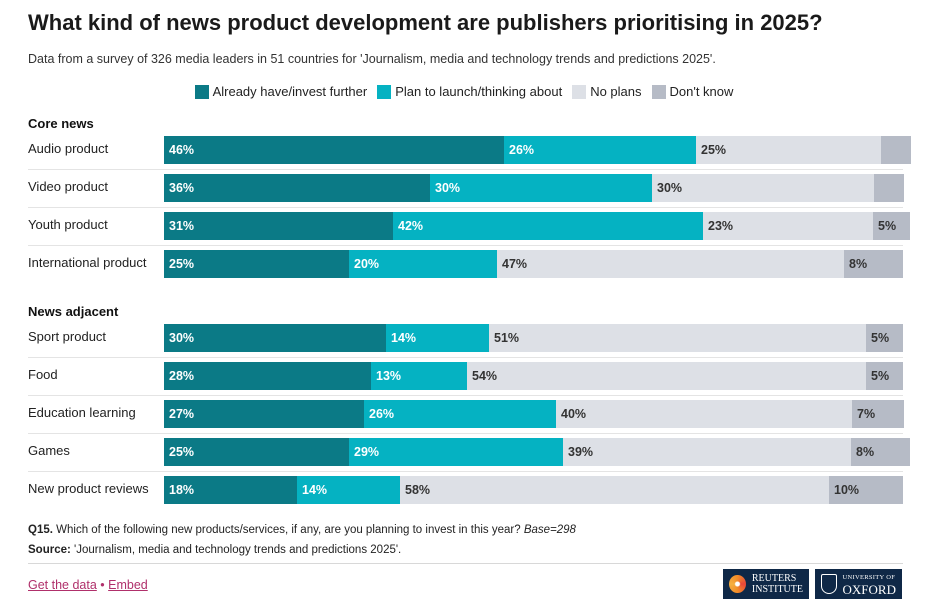 This screenshot has height=612, width=928. I want to click on source-label: Source:, so click(49, 550).